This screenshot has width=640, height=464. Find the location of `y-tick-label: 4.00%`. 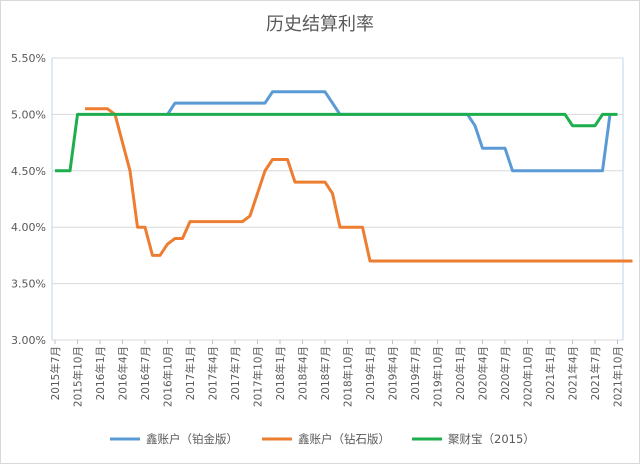

y-tick-label: 4.00% is located at coordinates (28, 227).